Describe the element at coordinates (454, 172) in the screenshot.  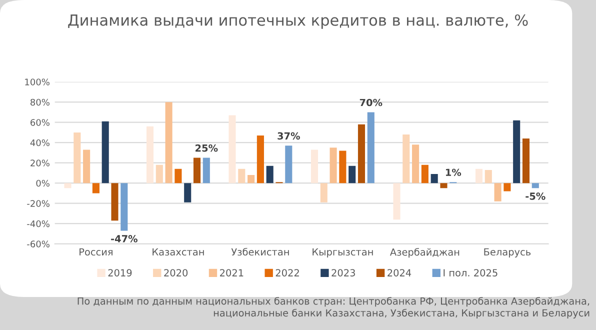
I see `data-label: 1%` at that location.